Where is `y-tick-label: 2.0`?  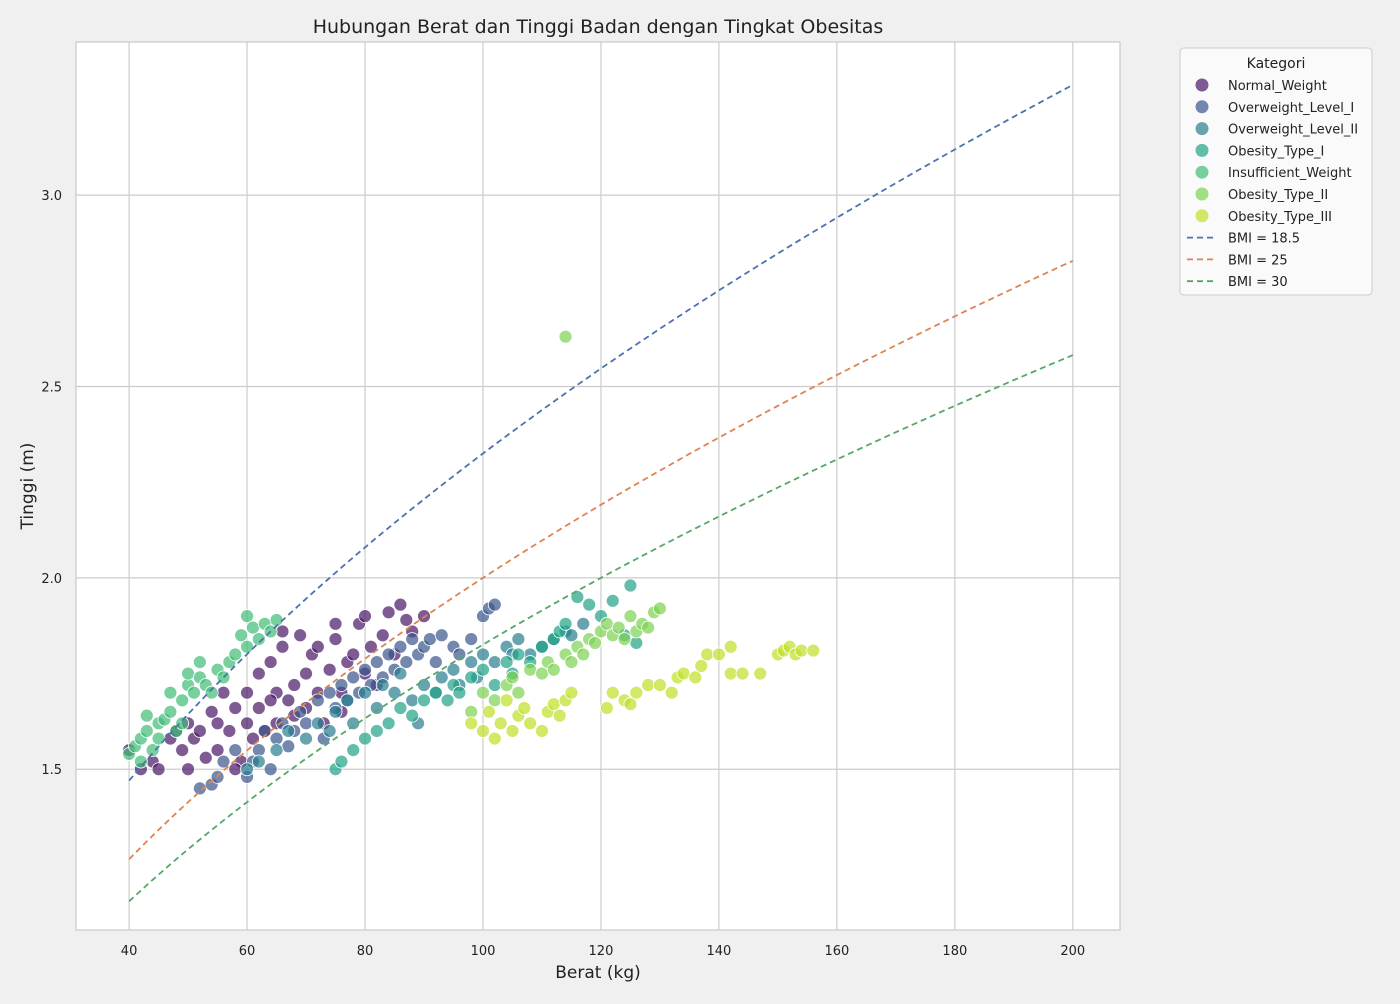 y-tick-label: 2.0 is located at coordinates (51, 579).